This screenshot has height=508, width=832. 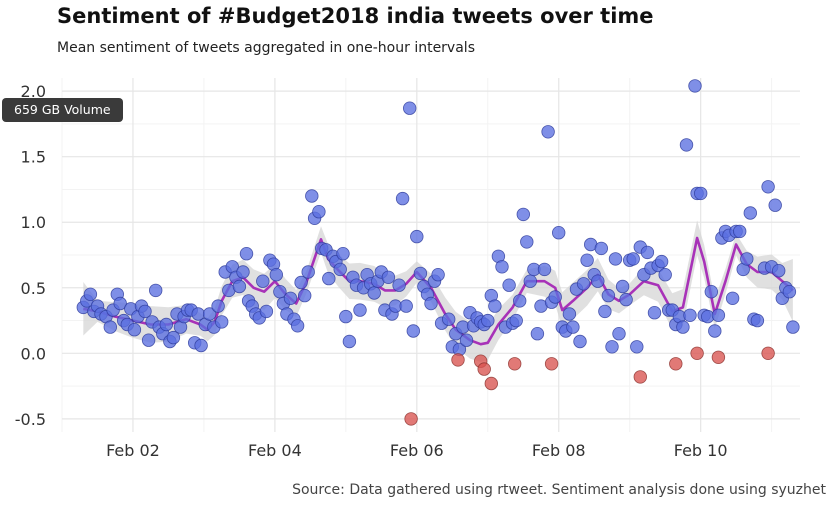 I want to click on y-tick-label: -0.5, so click(x=30, y=419).